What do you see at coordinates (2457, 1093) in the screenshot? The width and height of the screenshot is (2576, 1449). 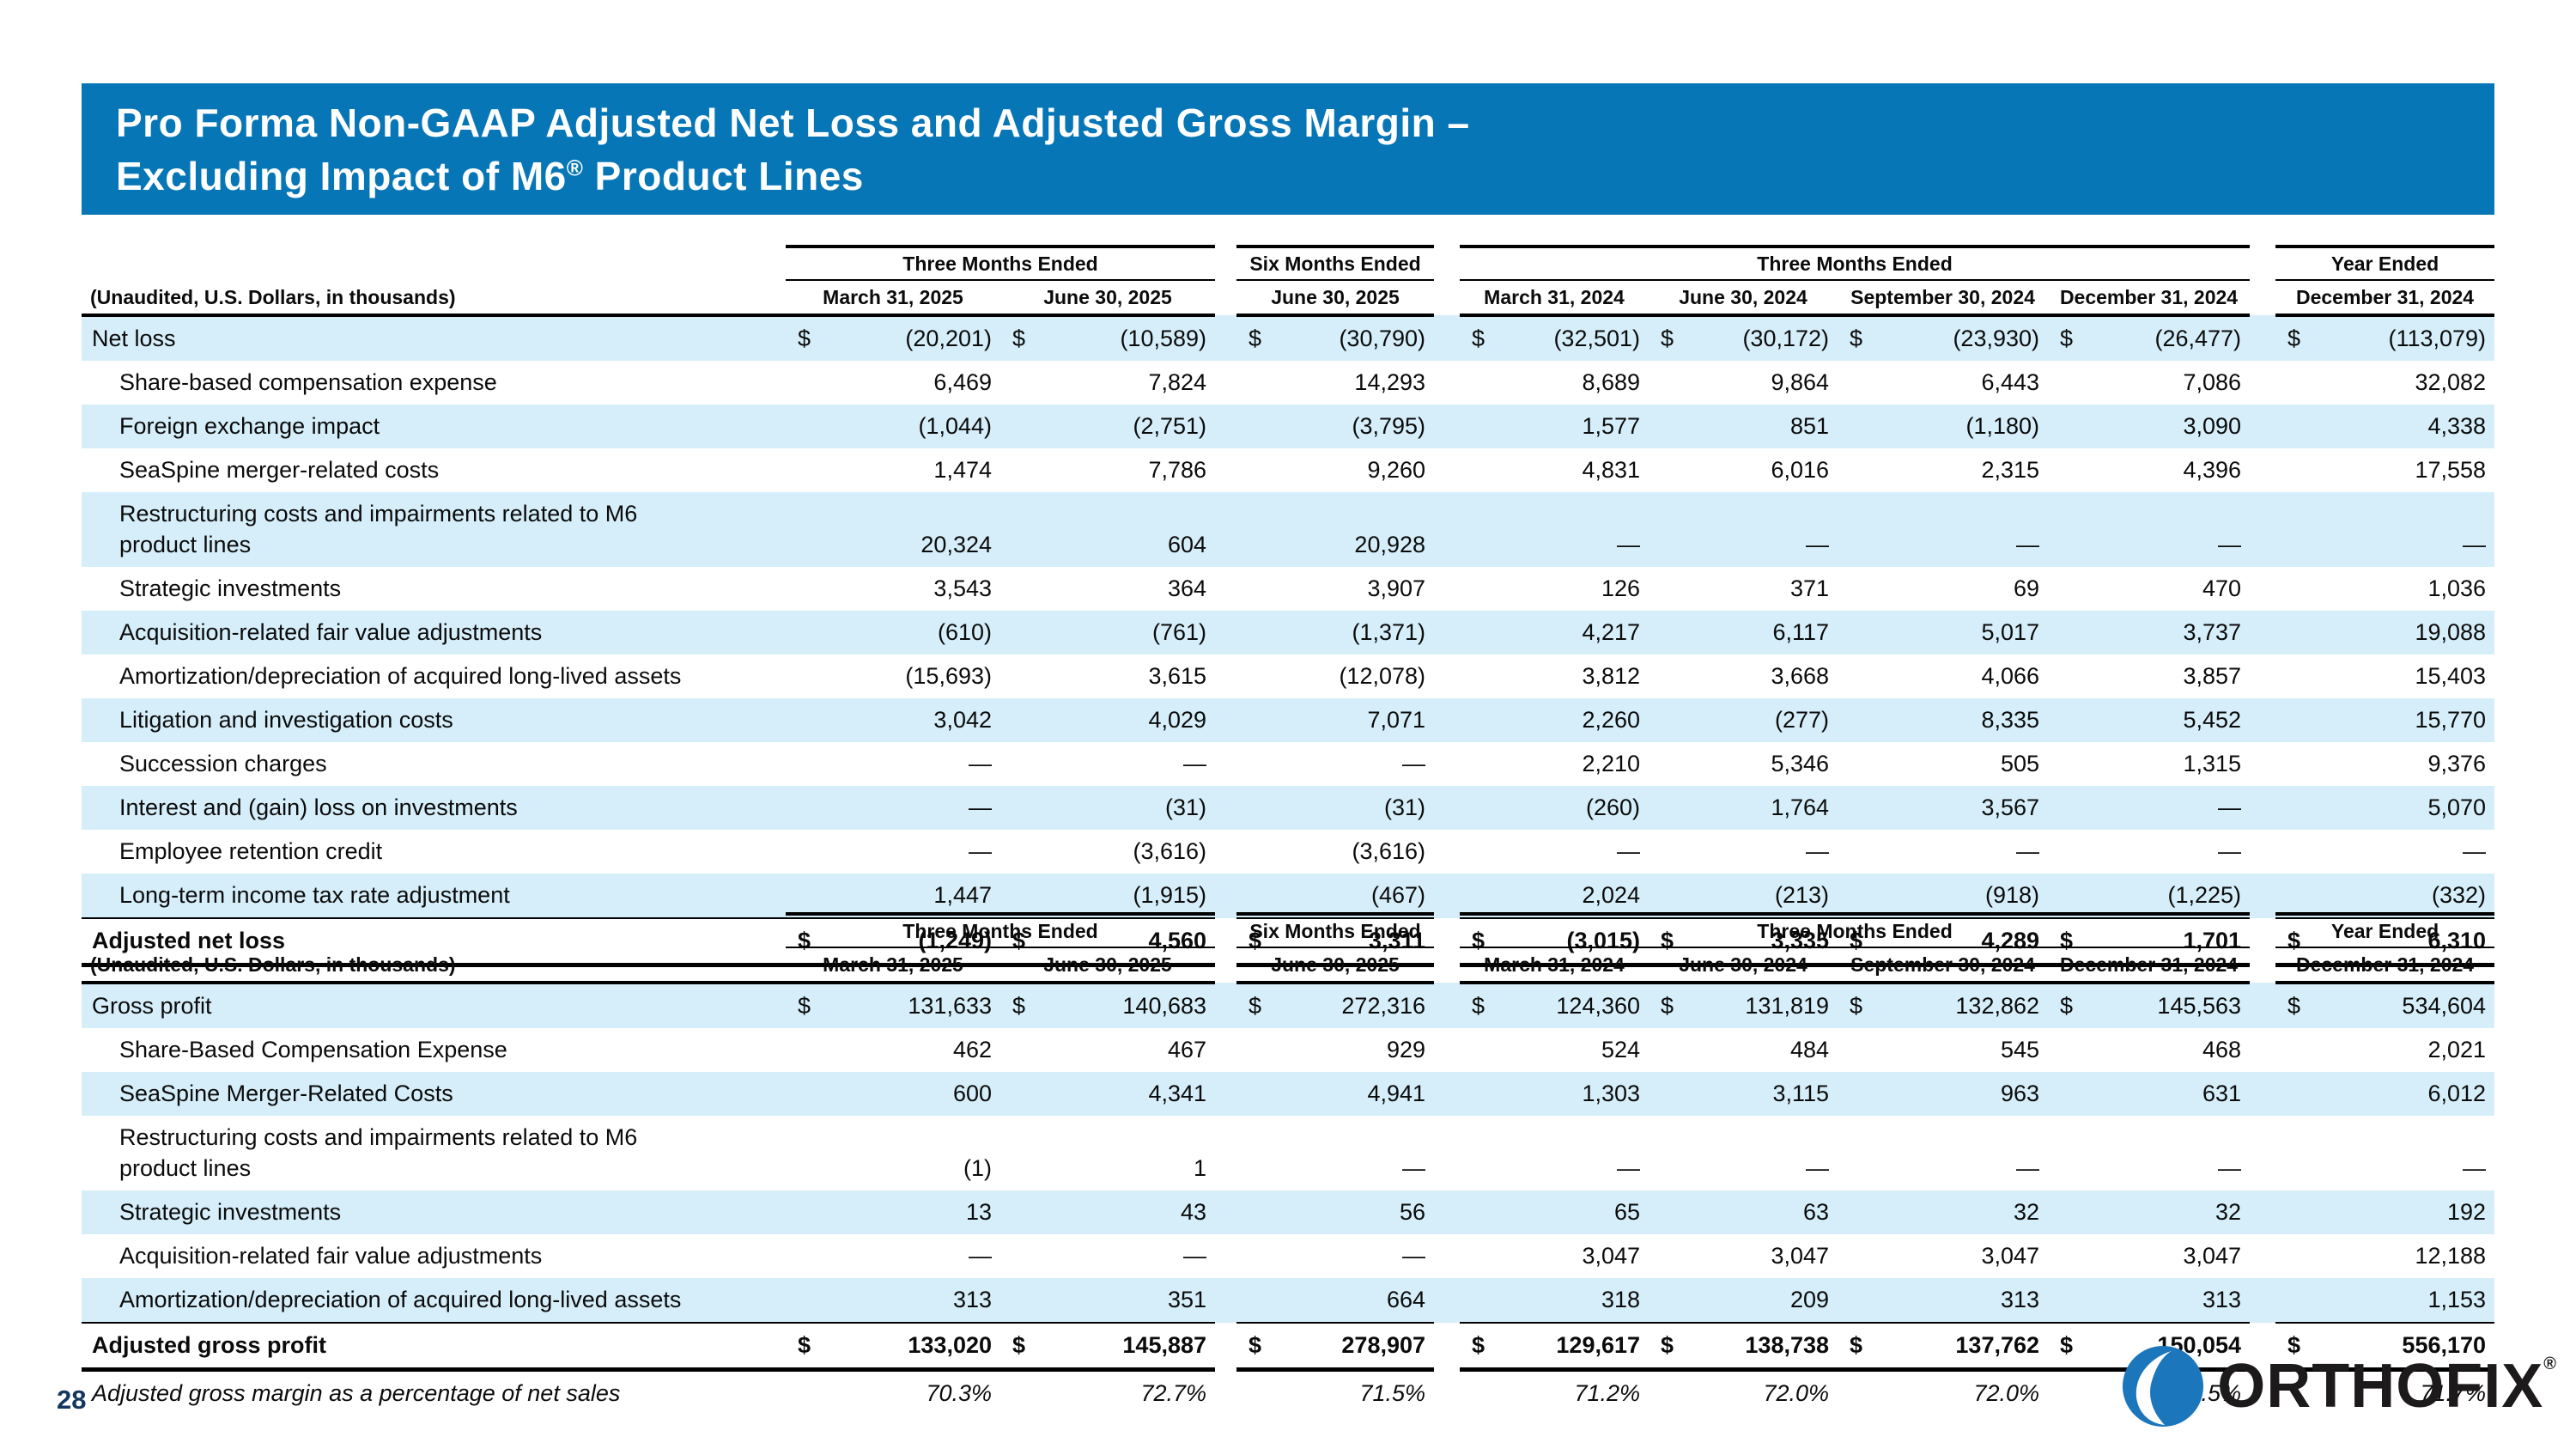 I see `cell-value: 6,012` at bounding box center [2457, 1093].